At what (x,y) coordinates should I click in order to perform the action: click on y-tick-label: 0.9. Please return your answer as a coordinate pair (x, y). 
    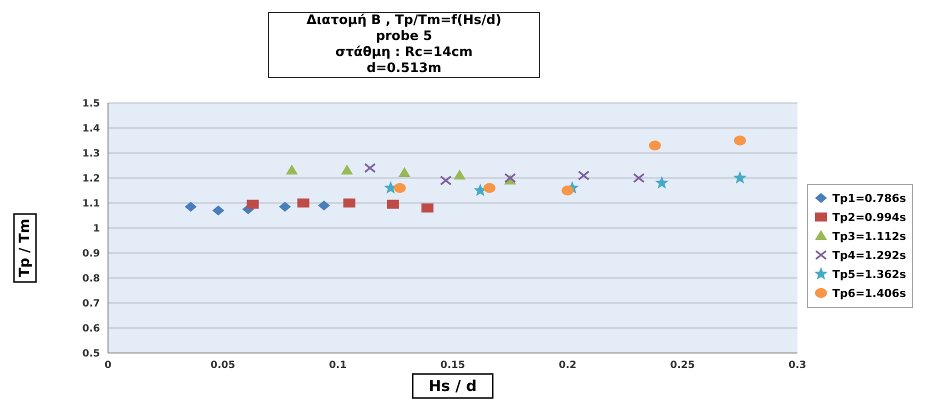
    Looking at the image, I should click on (91, 254).